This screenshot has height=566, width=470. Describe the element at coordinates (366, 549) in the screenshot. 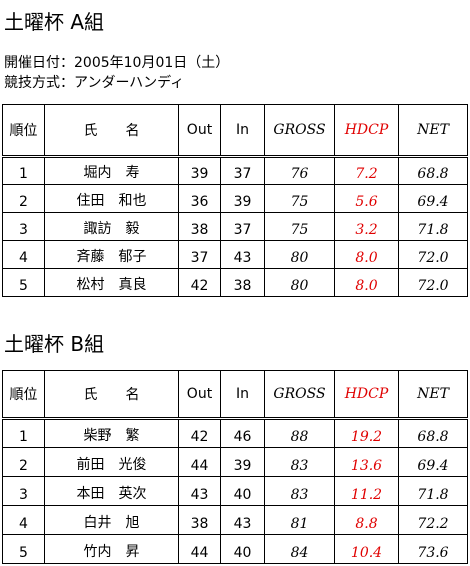

I see `cell: 10.4` at that location.